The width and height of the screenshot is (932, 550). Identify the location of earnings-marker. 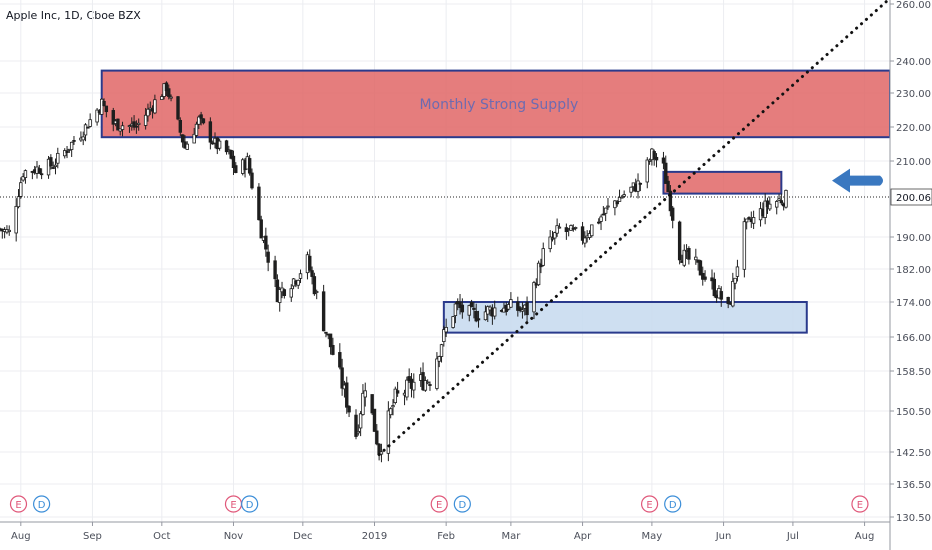
(18, 504).